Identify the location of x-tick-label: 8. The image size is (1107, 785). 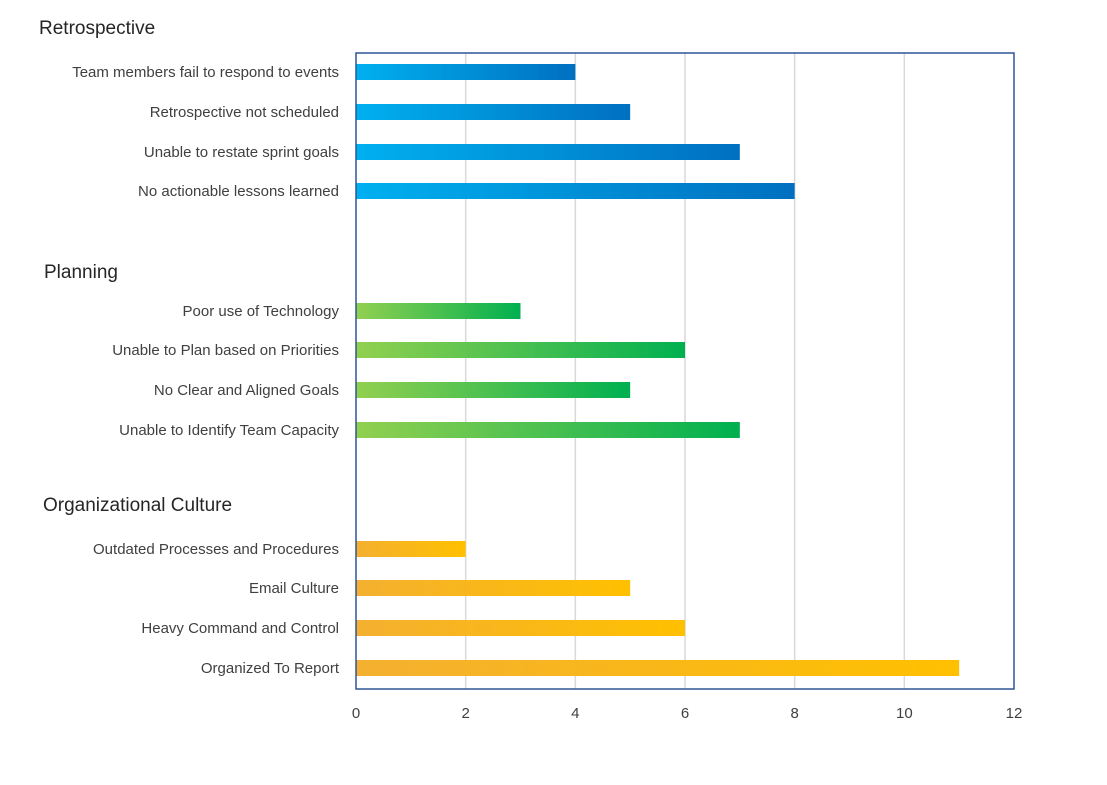
(794, 713).